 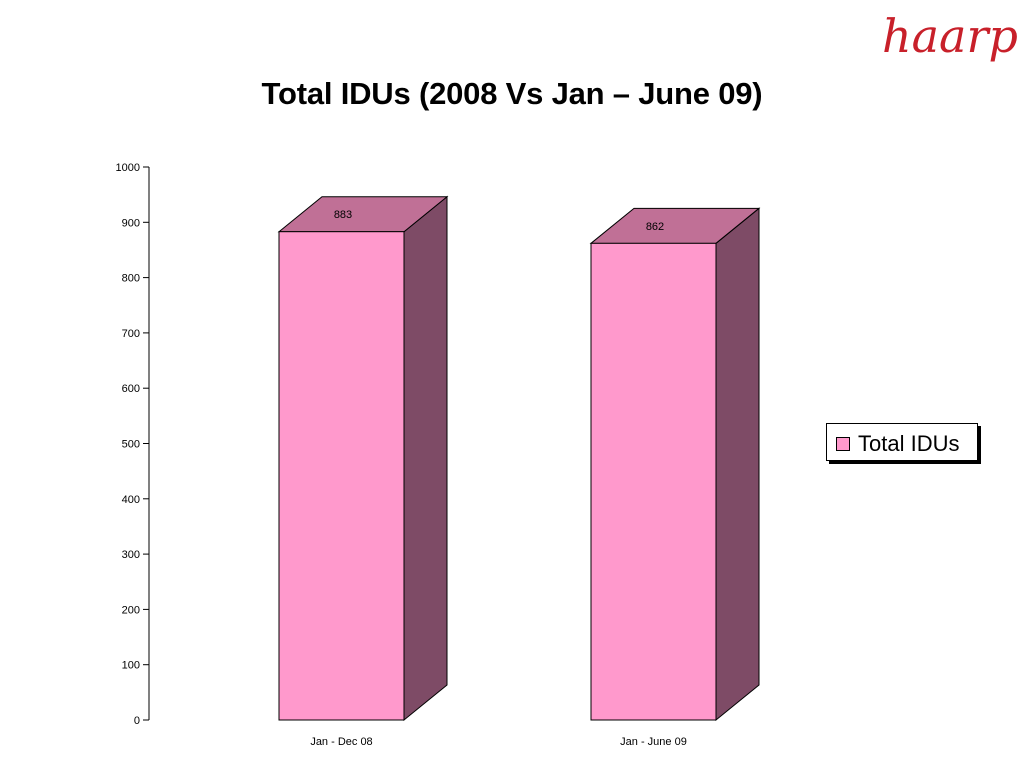 What do you see at coordinates (909, 443) in the screenshot?
I see `legend-label: Total IDUs` at bounding box center [909, 443].